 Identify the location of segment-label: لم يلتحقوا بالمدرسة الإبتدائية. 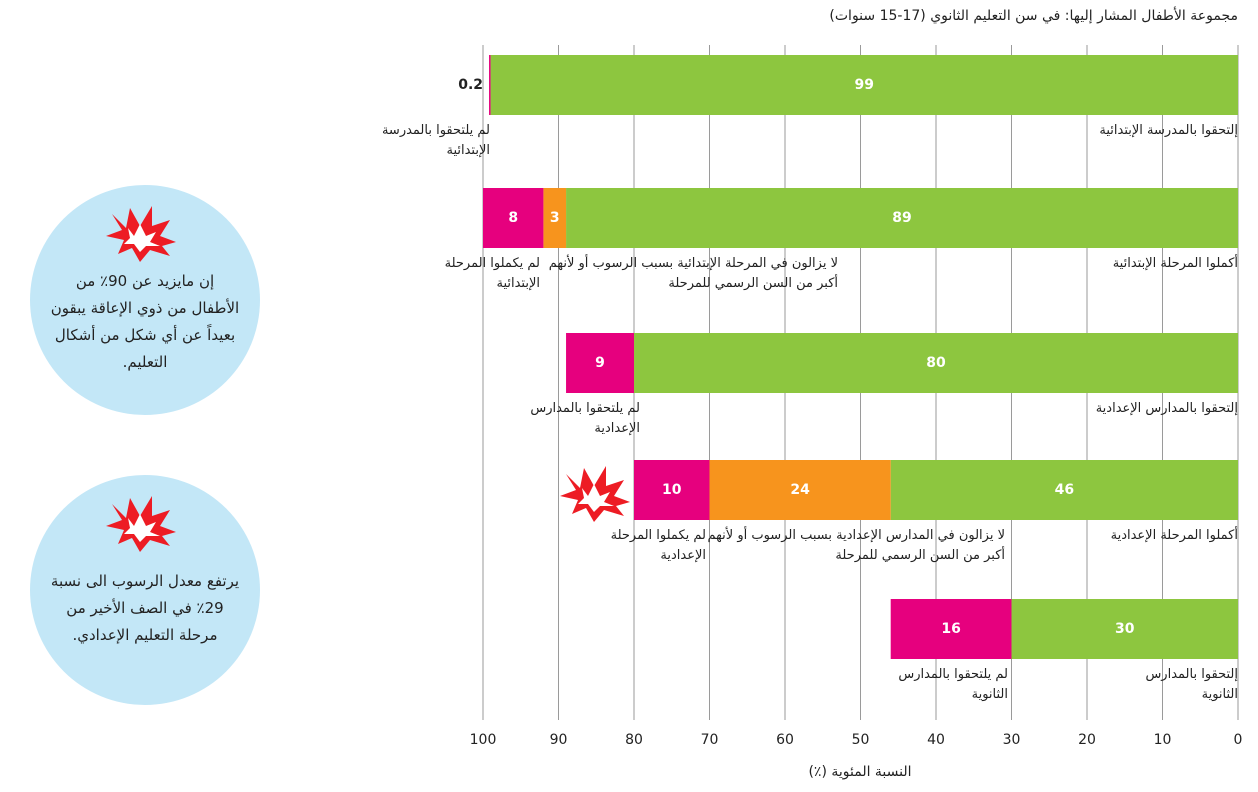
(435, 140).